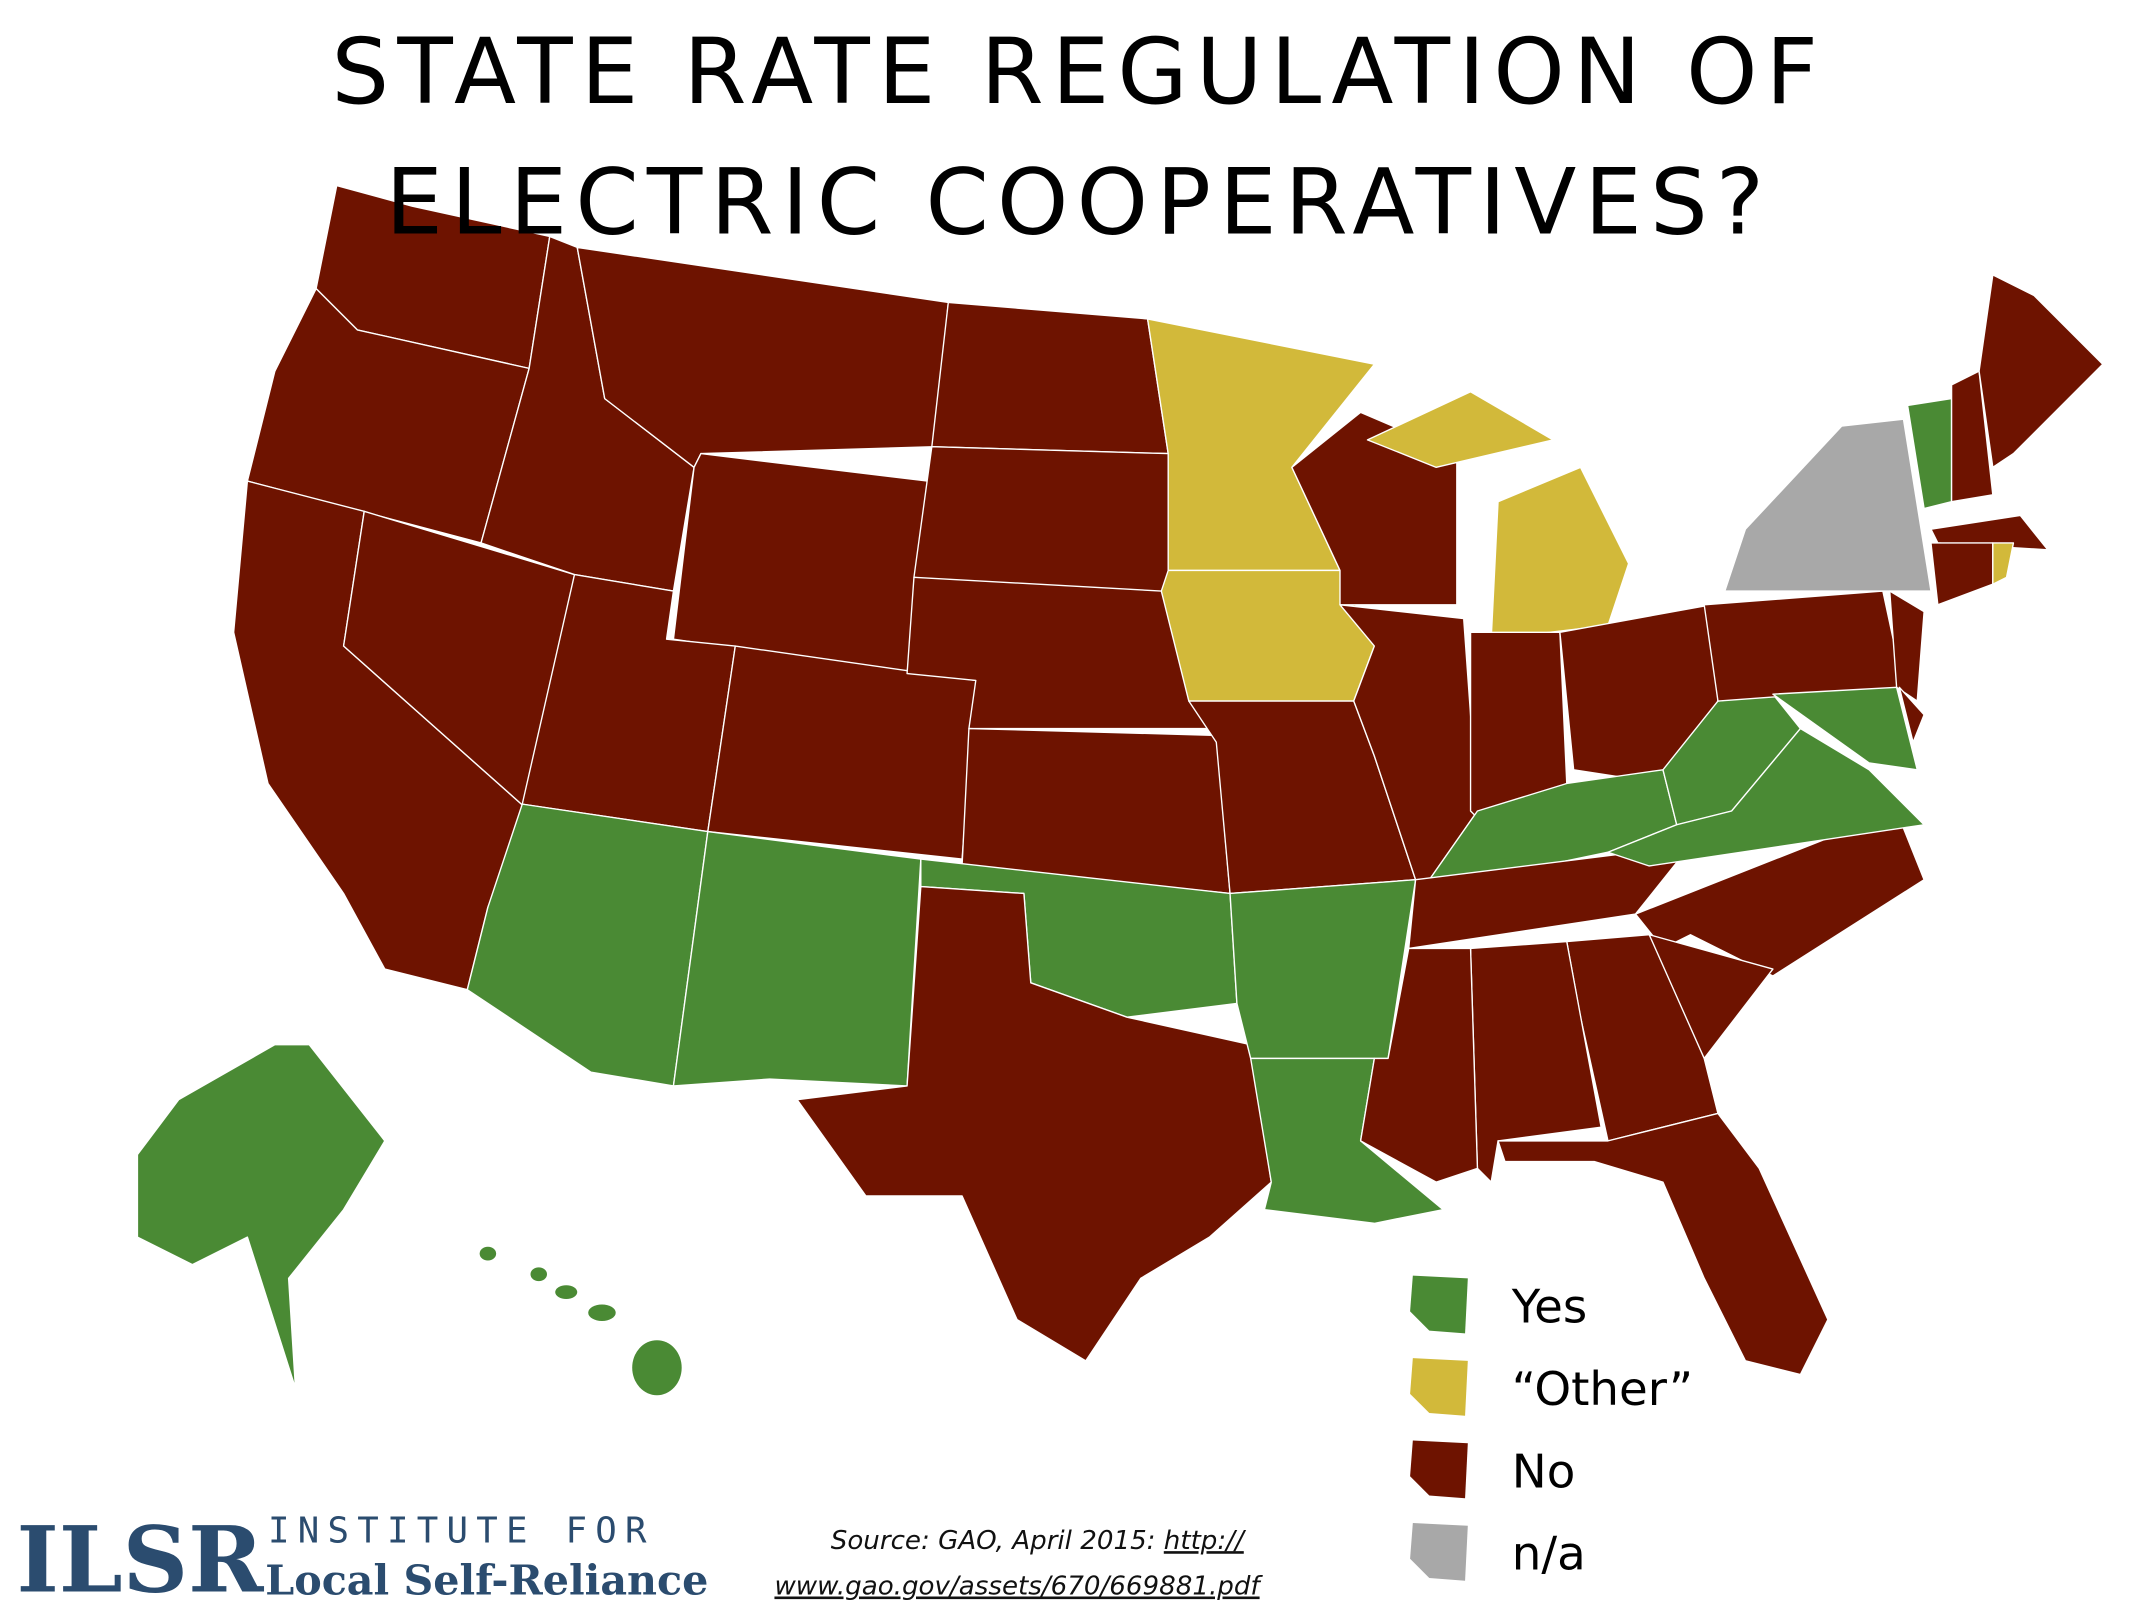 The width and height of the screenshot is (2133, 1600). I want to click on title-line: STATE RATE REGULATION OF, so click(1079, 72).